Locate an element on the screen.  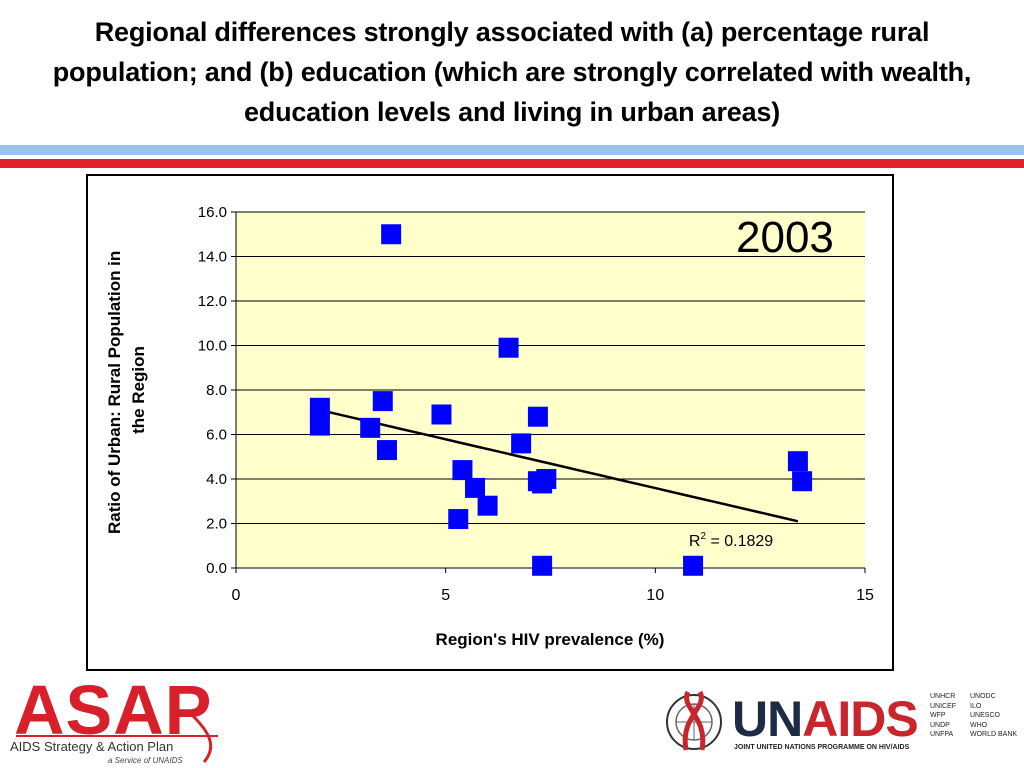
cosponsor-name: WFP is located at coordinates (938, 715).